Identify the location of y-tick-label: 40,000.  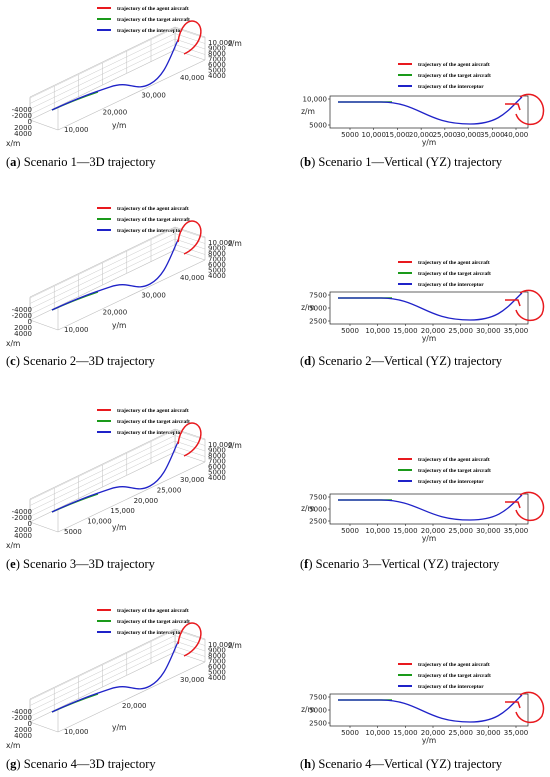
(192, 78).